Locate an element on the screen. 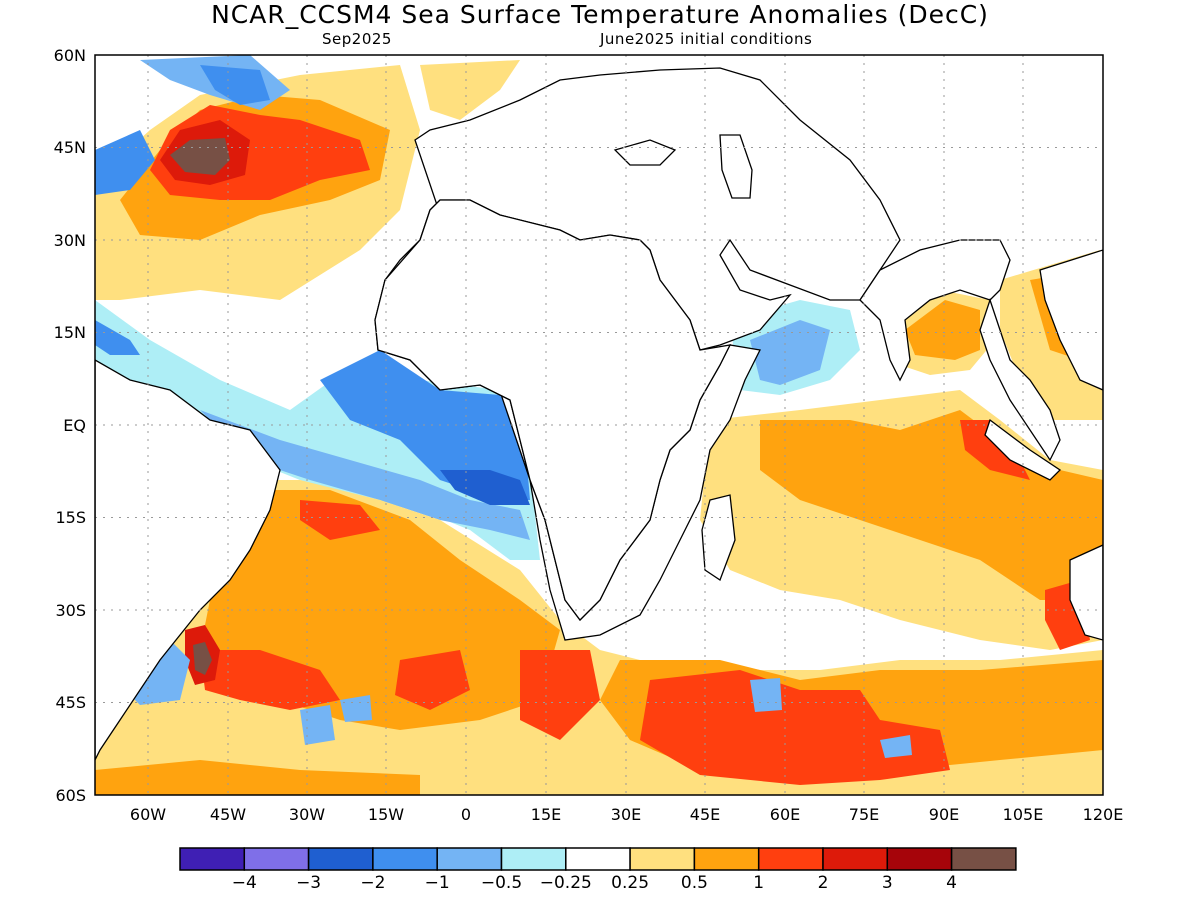 The height and width of the screenshot is (900, 1200). lon-label: 105E is located at coordinates (1023, 814).